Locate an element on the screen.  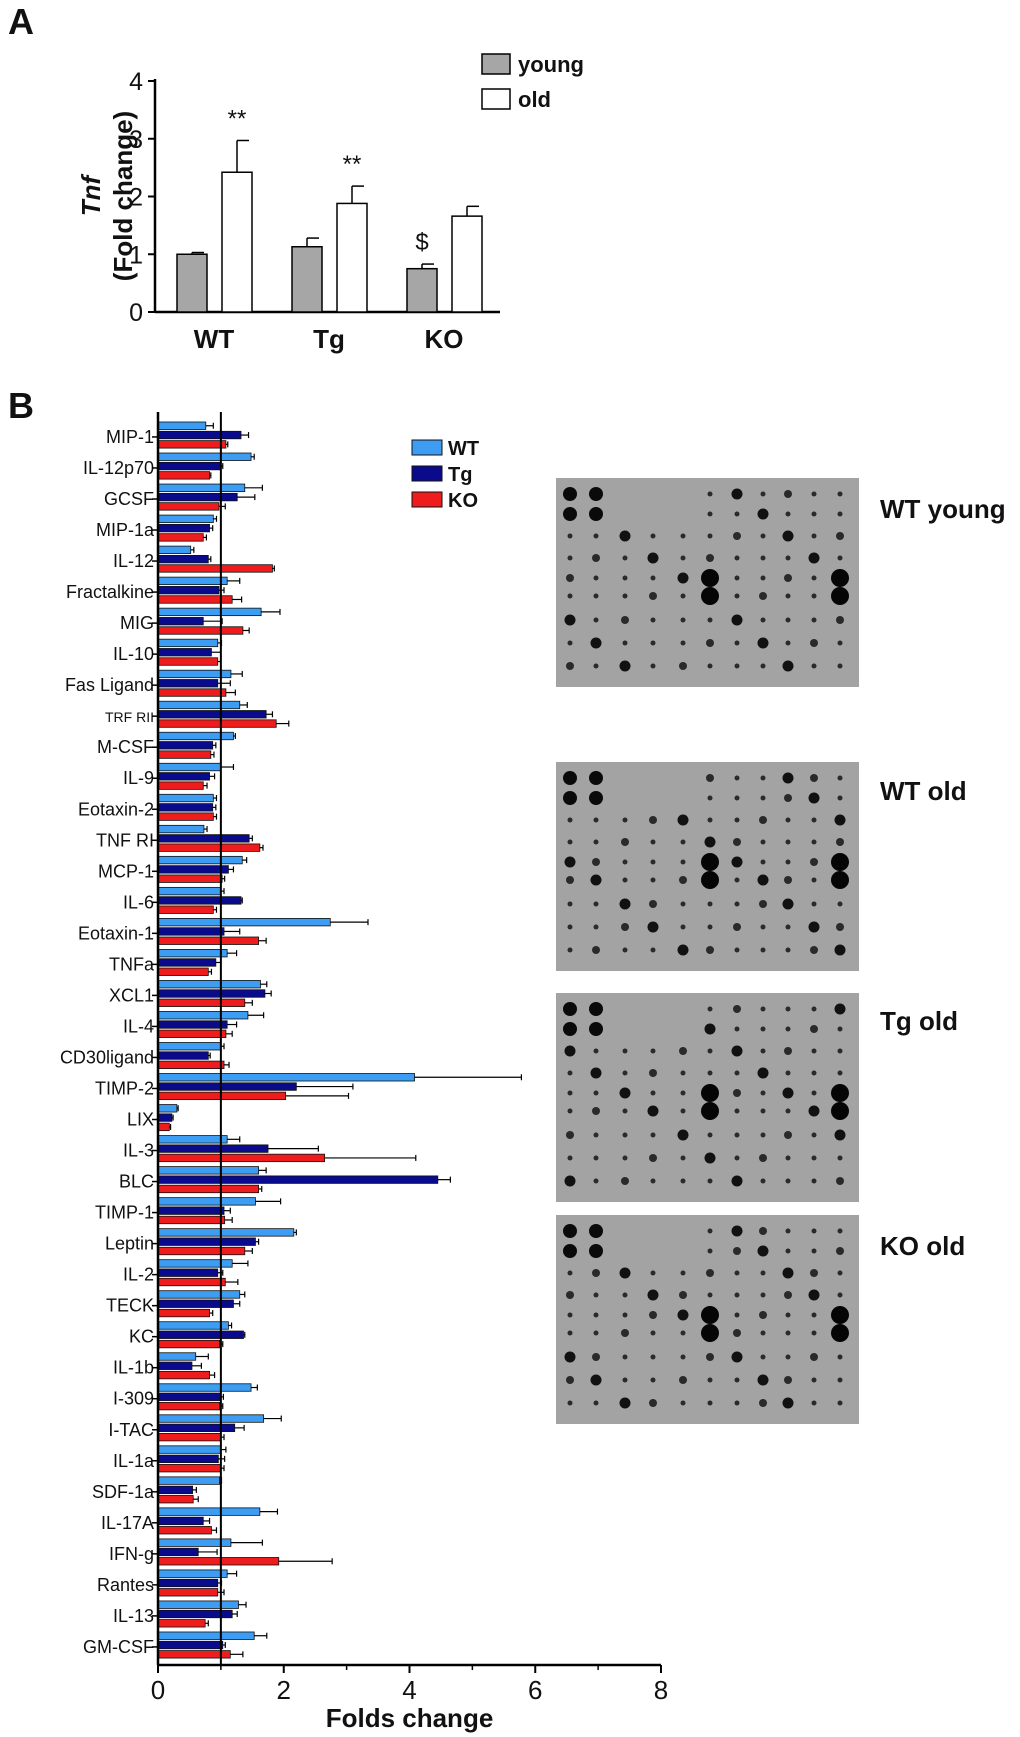
bar-WT-Rantes is located at coordinates (192, 1573).